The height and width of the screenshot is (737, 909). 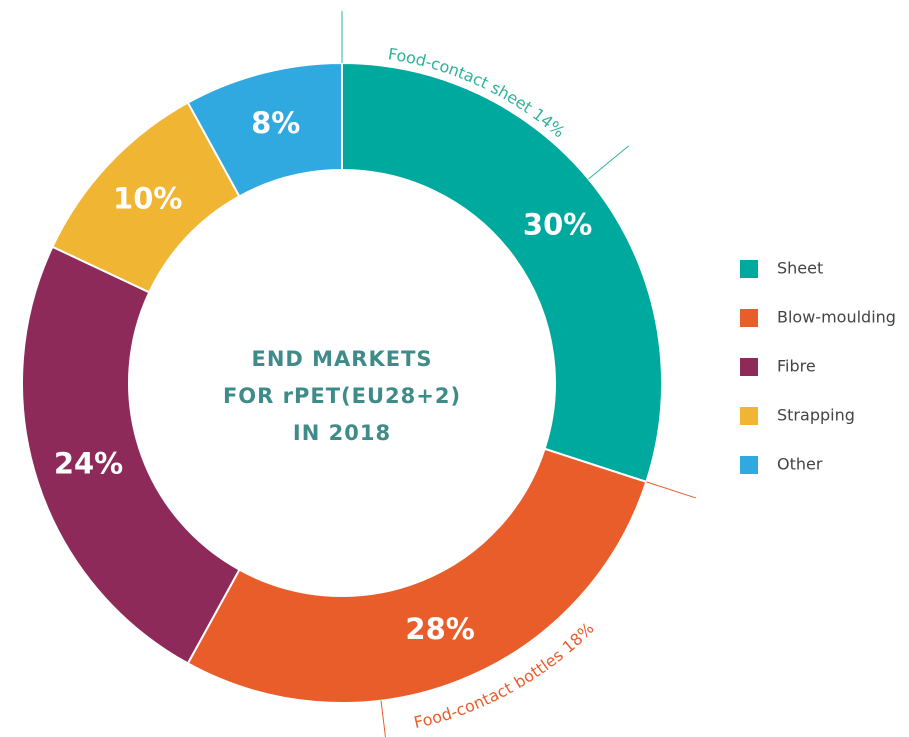 What do you see at coordinates (800, 464) in the screenshot?
I see `legend-label: Other` at bounding box center [800, 464].